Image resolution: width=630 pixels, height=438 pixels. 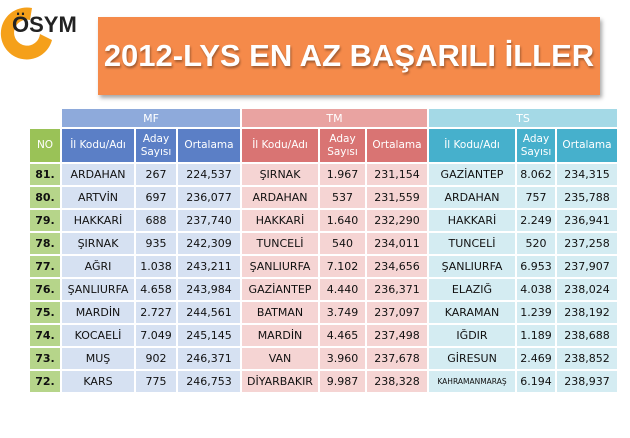 I want to click on tm-aday-cell: 3.749, so click(x=342, y=312).